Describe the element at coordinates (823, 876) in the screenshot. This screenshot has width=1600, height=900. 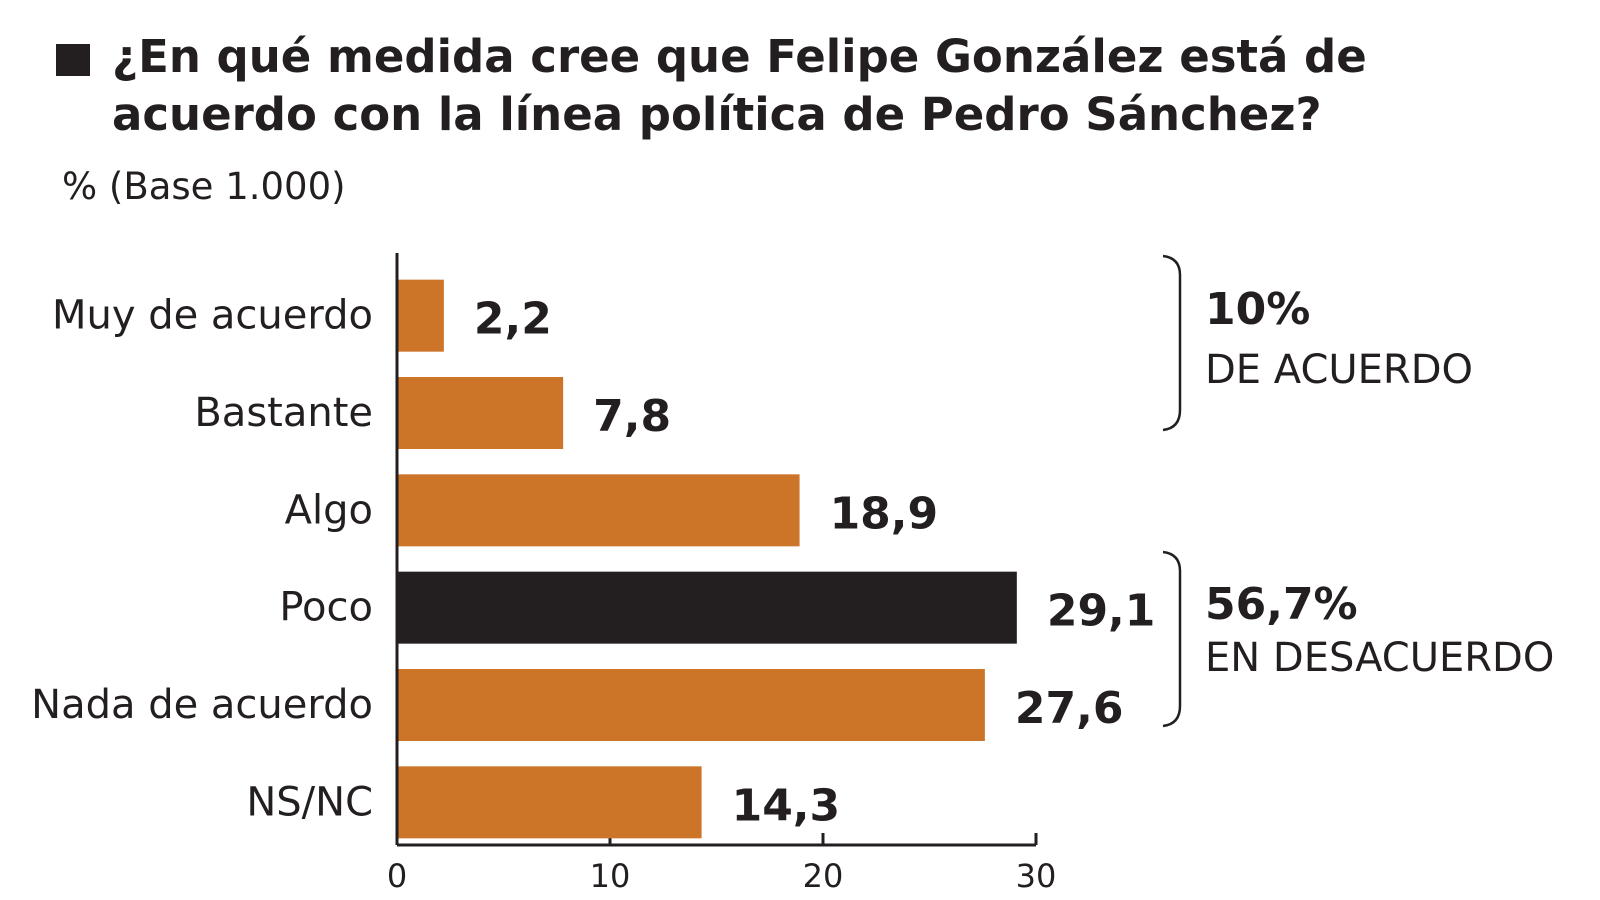
I see `x-tick-label: 20` at that location.